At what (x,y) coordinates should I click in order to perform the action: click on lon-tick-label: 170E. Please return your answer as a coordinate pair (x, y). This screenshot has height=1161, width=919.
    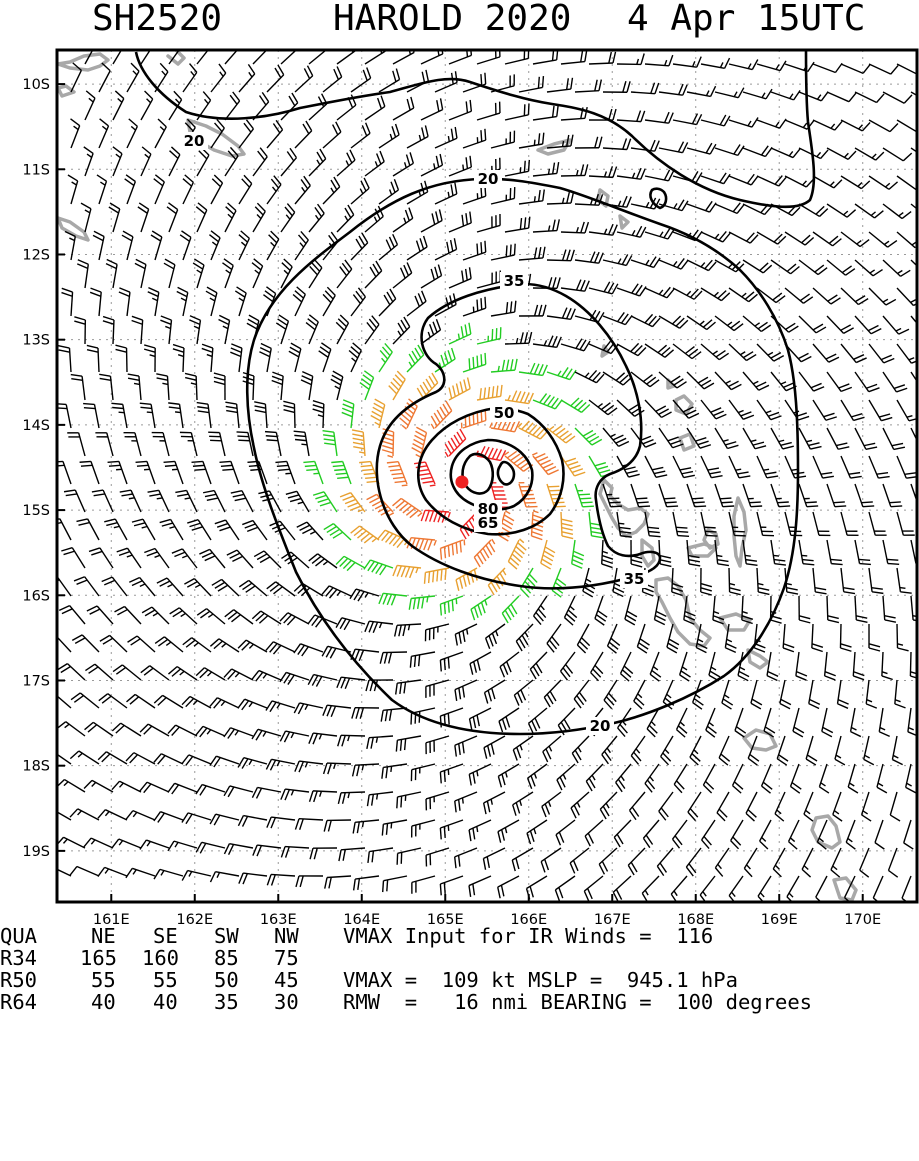
    Looking at the image, I should click on (862, 919).